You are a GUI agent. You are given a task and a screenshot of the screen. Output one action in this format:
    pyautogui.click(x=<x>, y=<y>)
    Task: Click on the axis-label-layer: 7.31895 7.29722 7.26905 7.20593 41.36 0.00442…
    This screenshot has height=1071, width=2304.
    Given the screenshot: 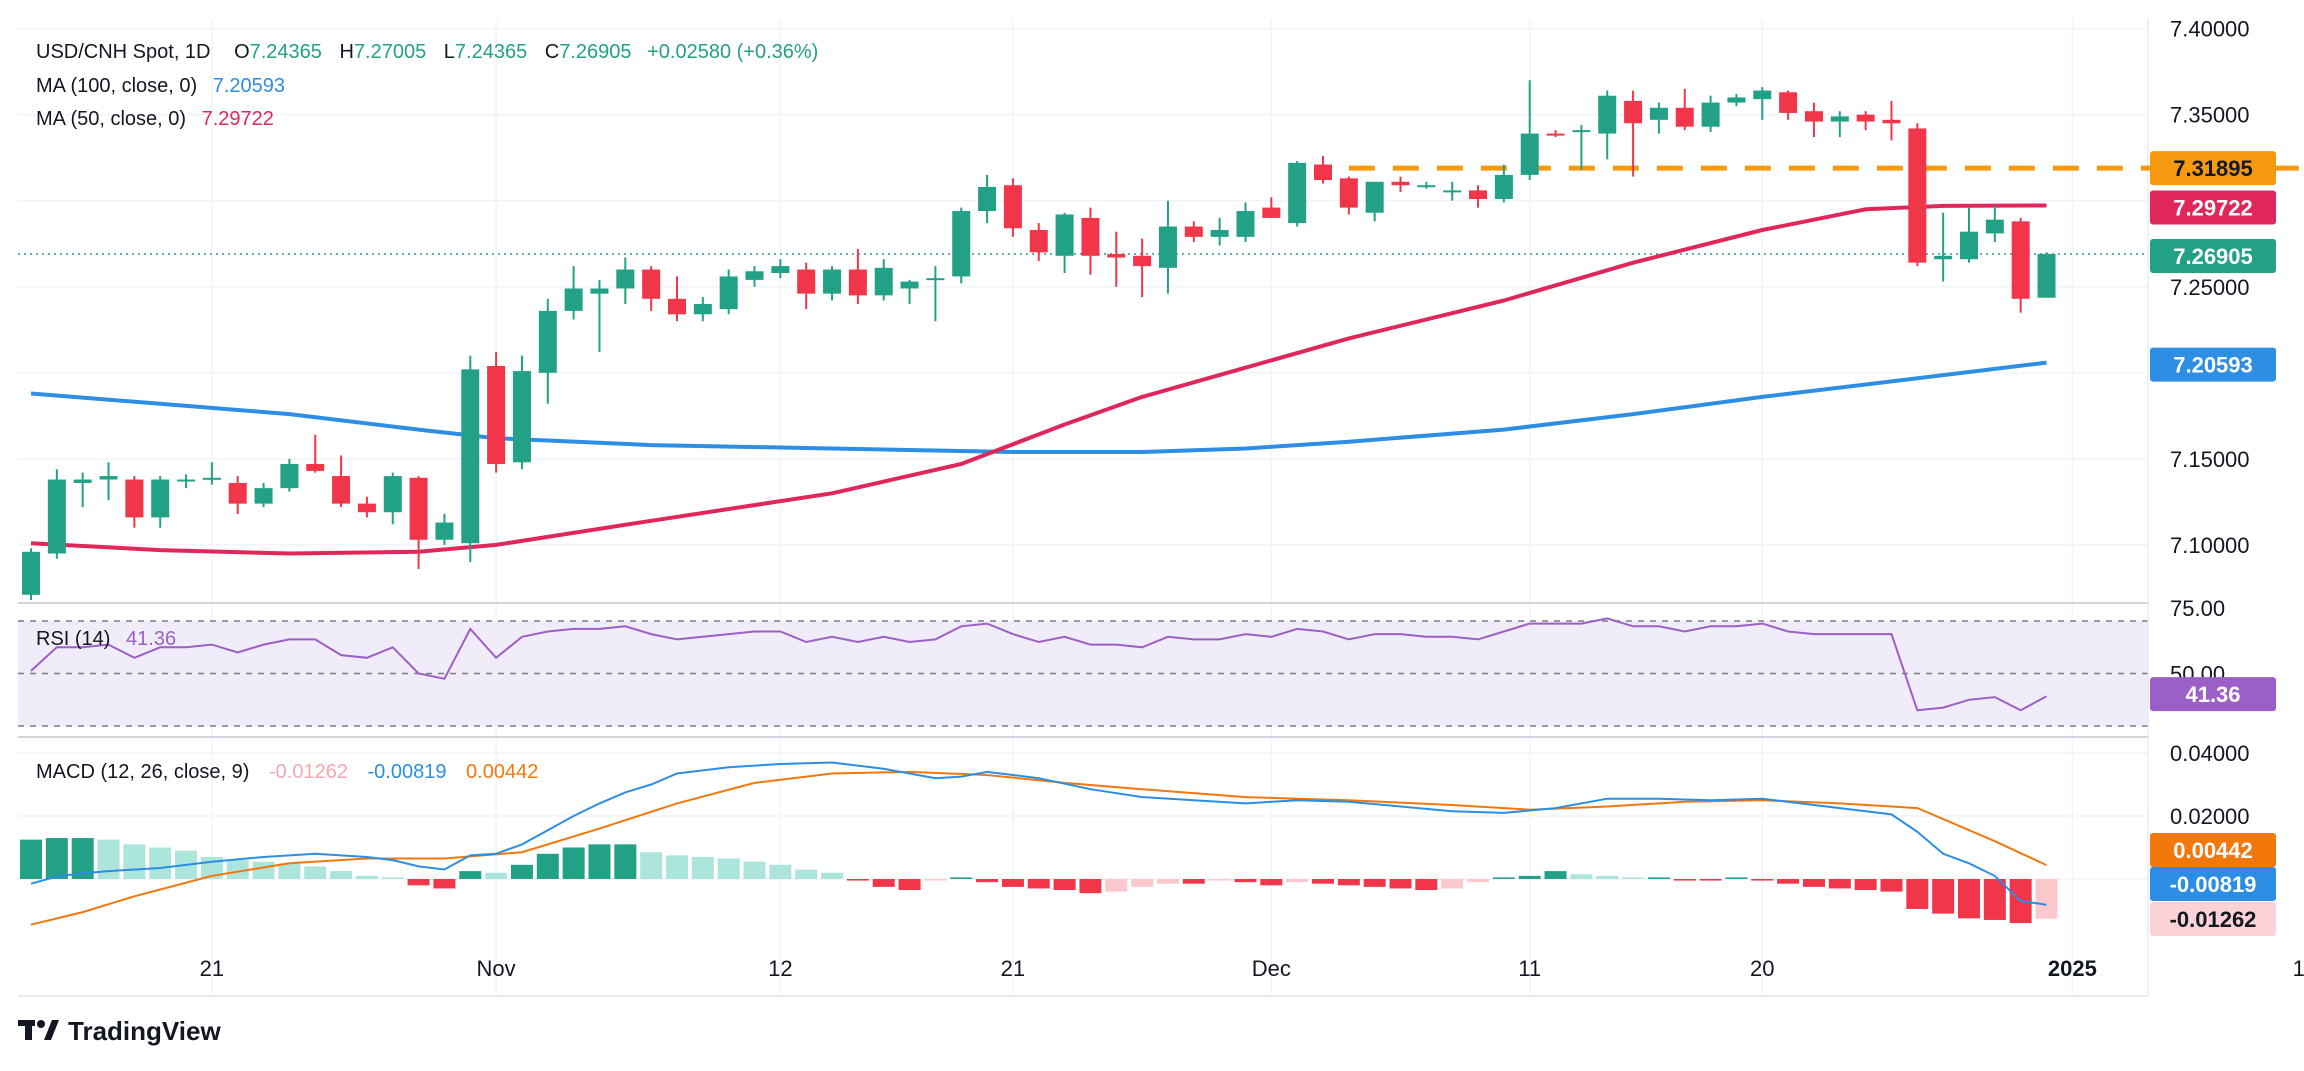 What is the action you would take?
    pyautogui.click(x=2213, y=543)
    